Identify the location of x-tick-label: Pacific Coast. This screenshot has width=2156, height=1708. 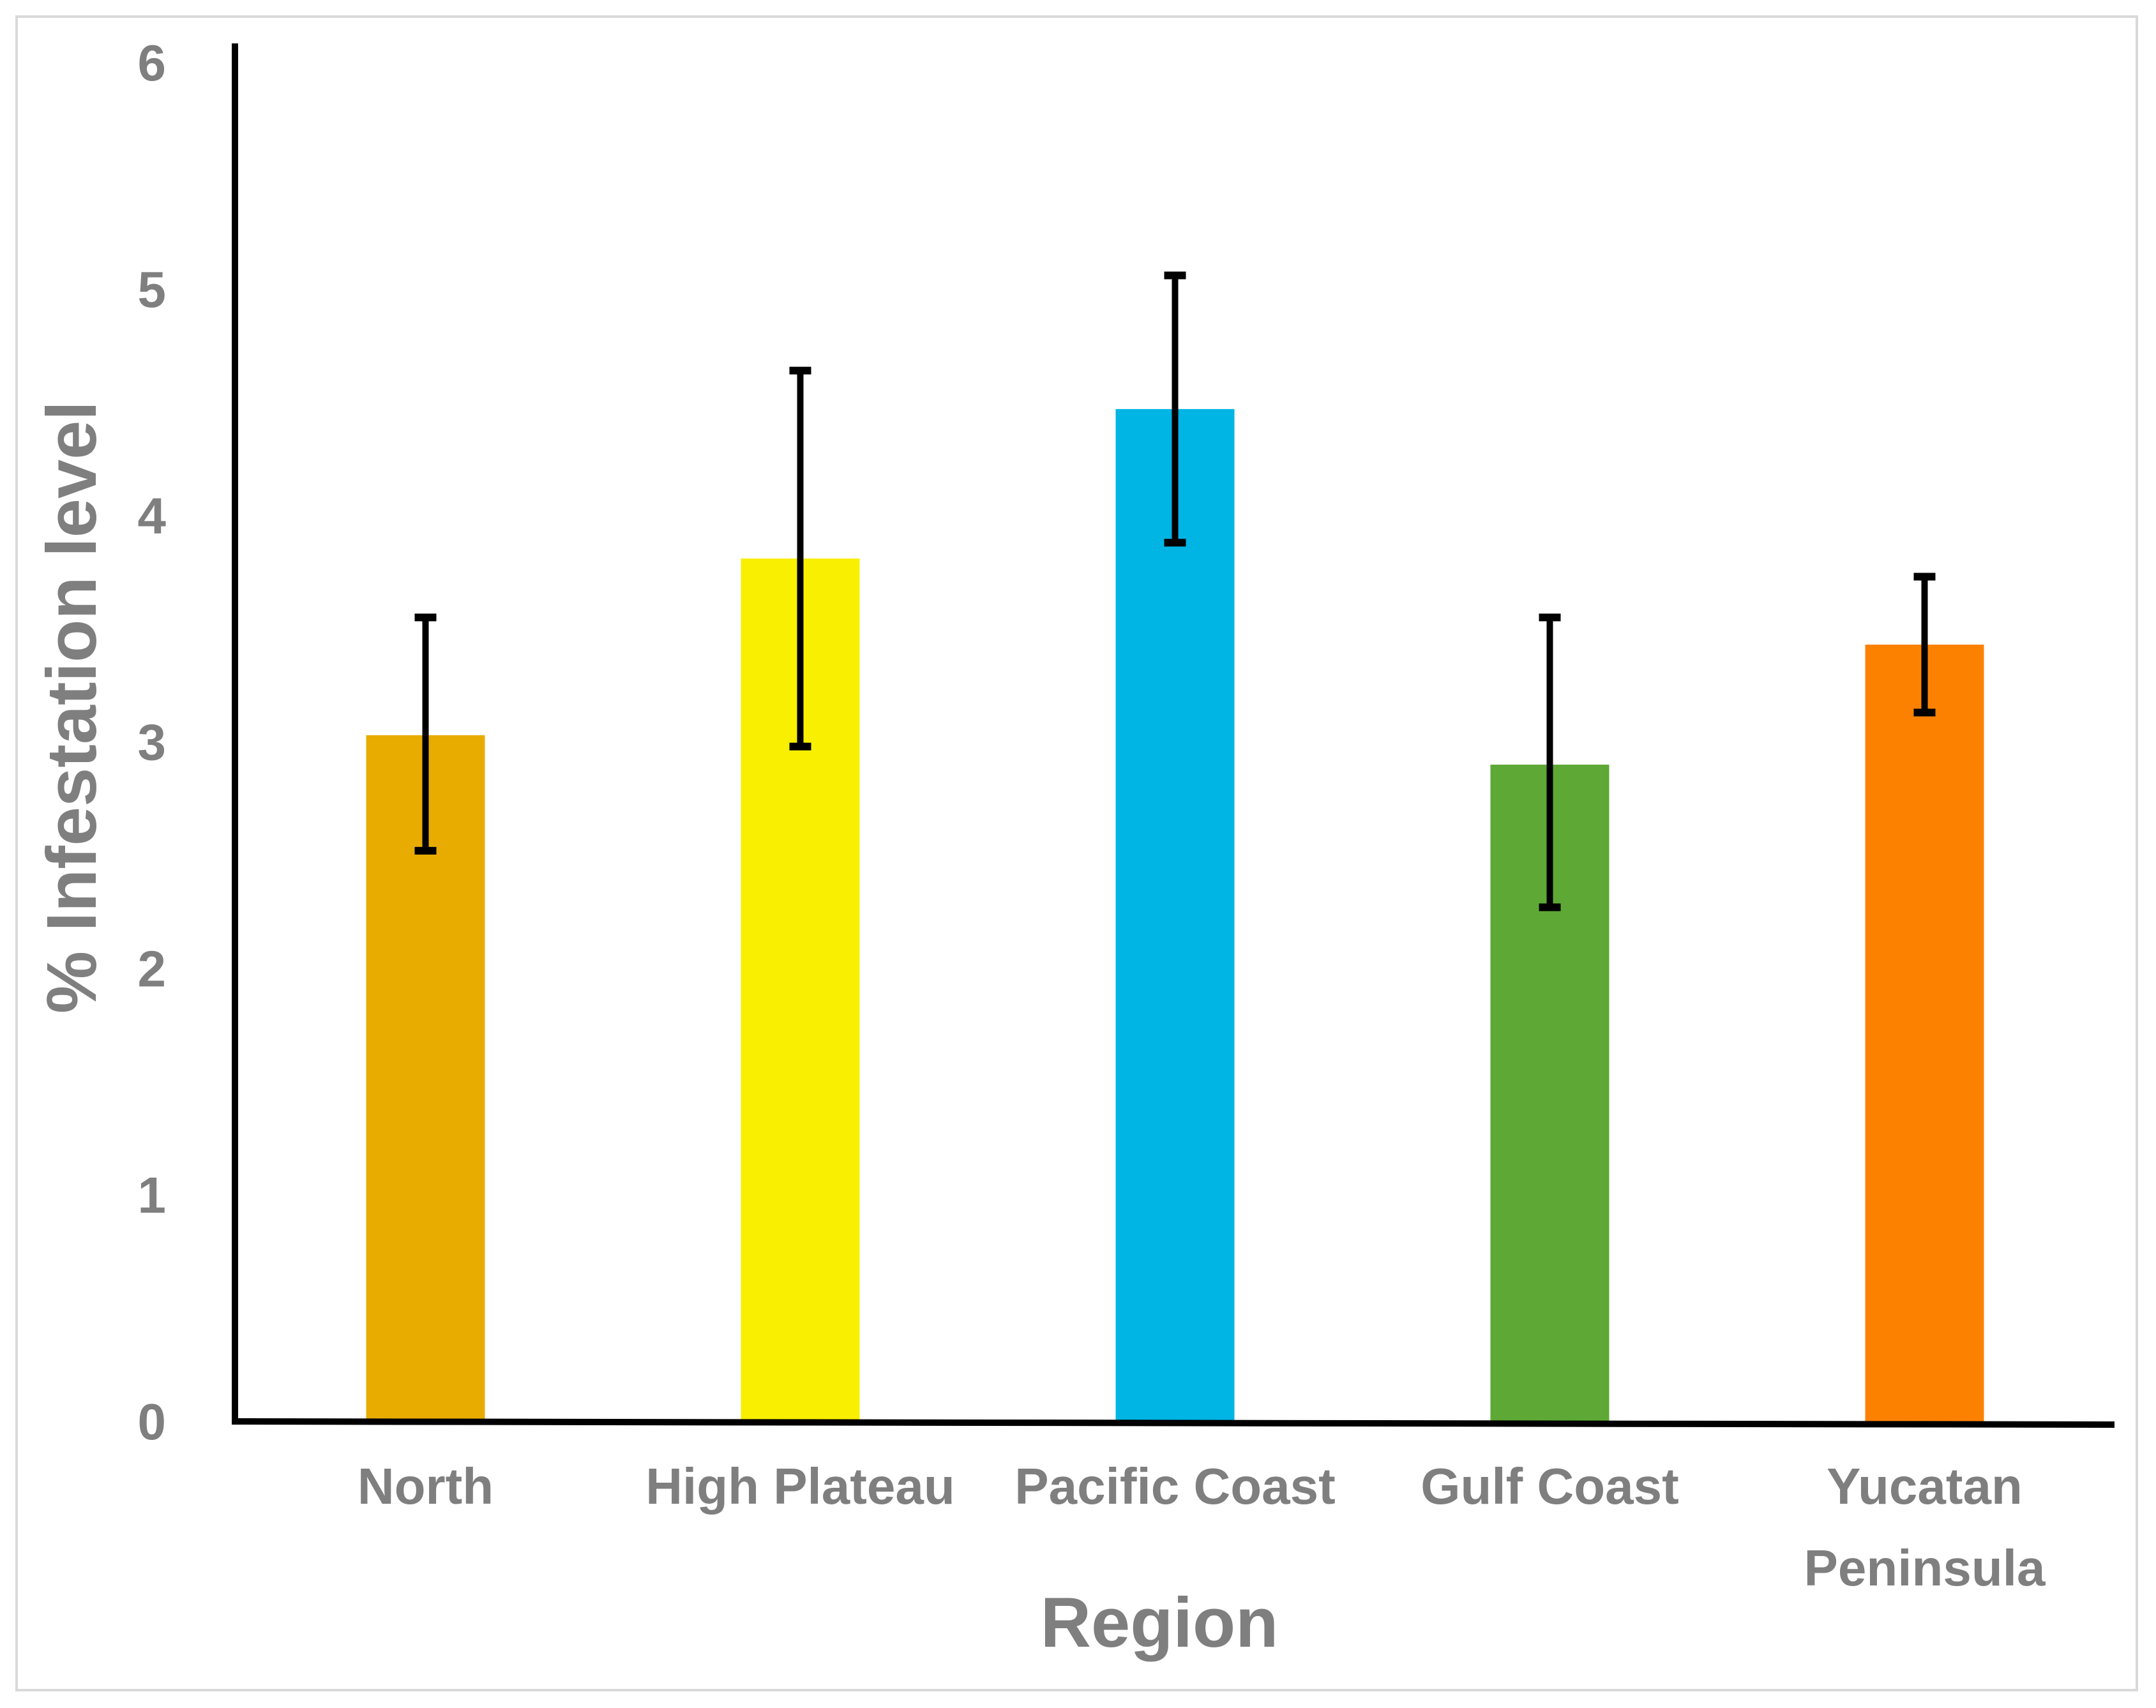
(1174, 1487).